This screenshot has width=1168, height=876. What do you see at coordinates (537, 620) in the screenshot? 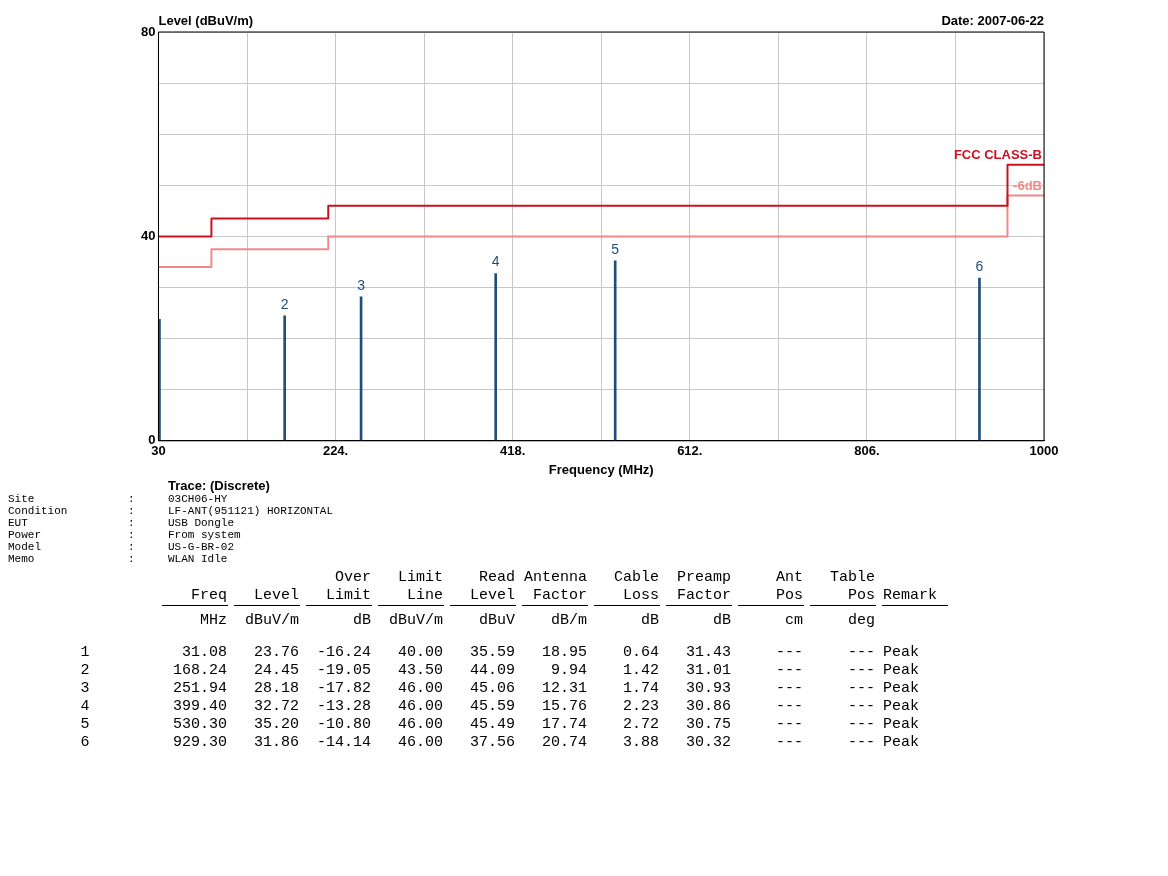
I see `text: MHz dBuV/m dB dBuV/m dBuV dB/m dB dB cm deg` at bounding box center [537, 620].